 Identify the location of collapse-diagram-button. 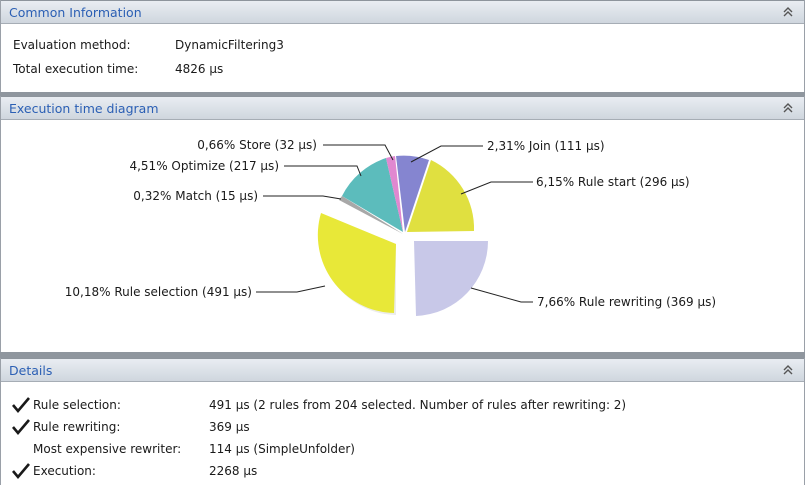
(788, 108).